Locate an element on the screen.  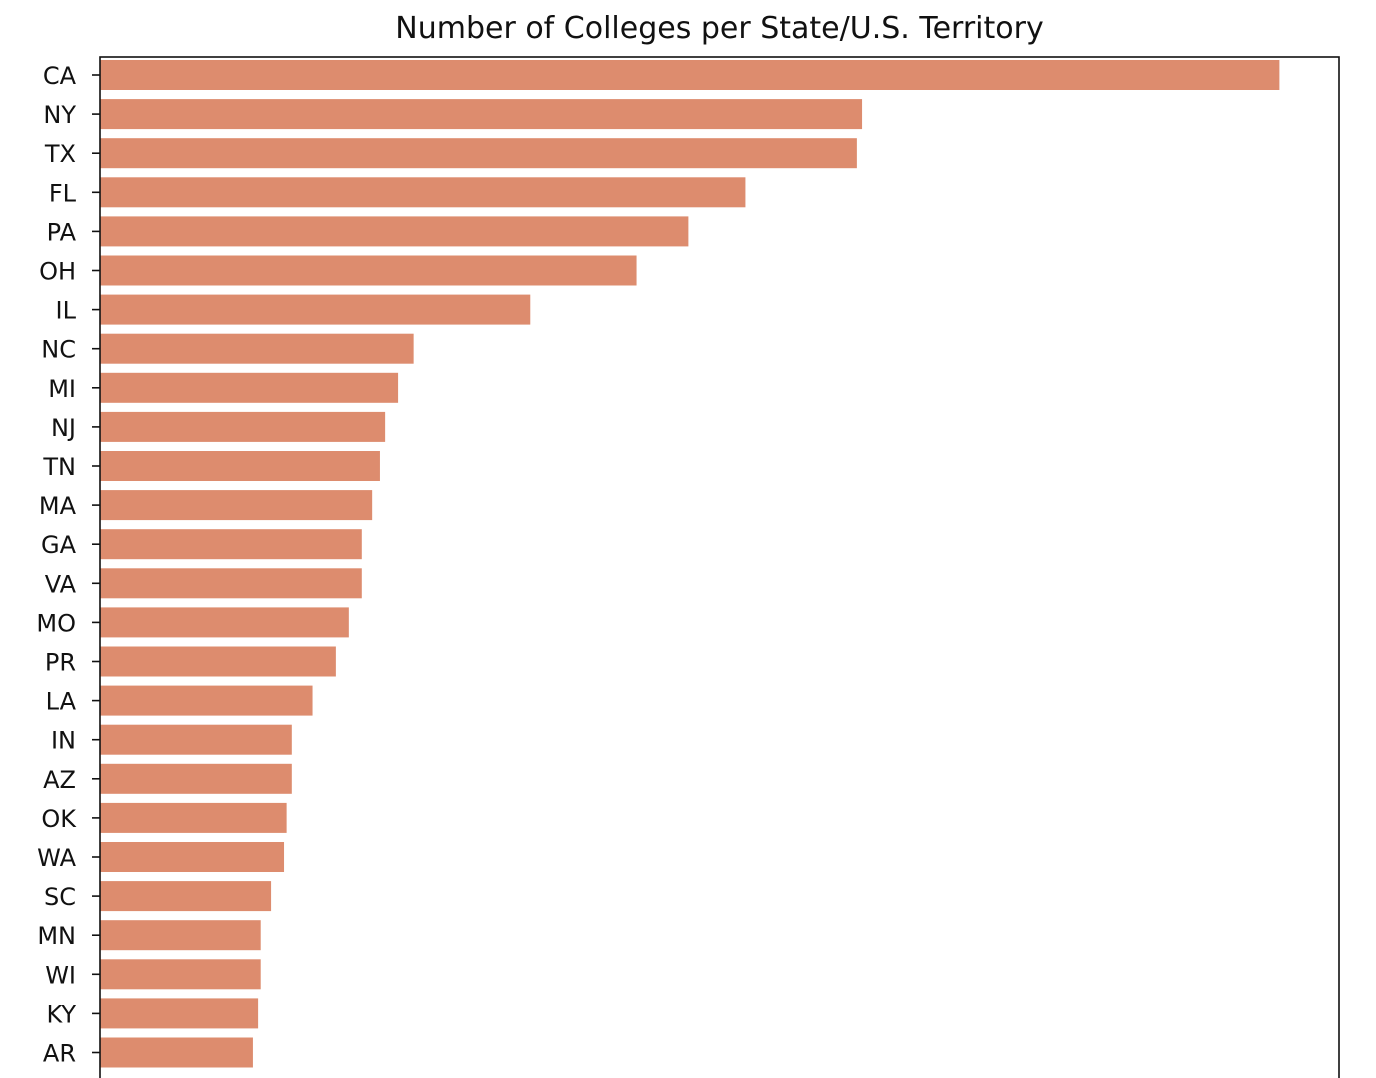
bar-wa is located at coordinates (192, 857).